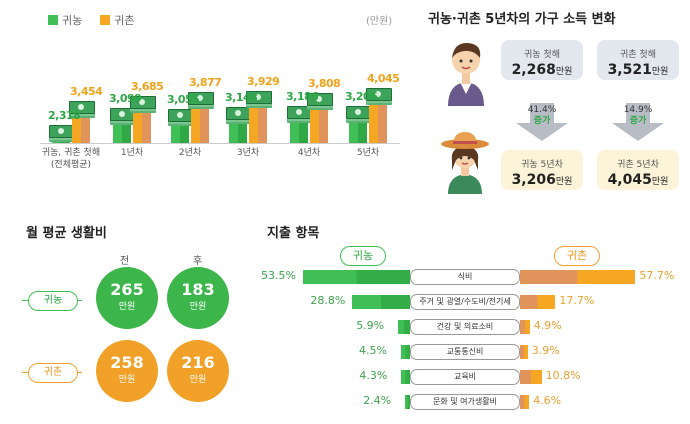 The image size is (690, 424). I want to click on expense-rural-pill: 귀촌, so click(577, 256).